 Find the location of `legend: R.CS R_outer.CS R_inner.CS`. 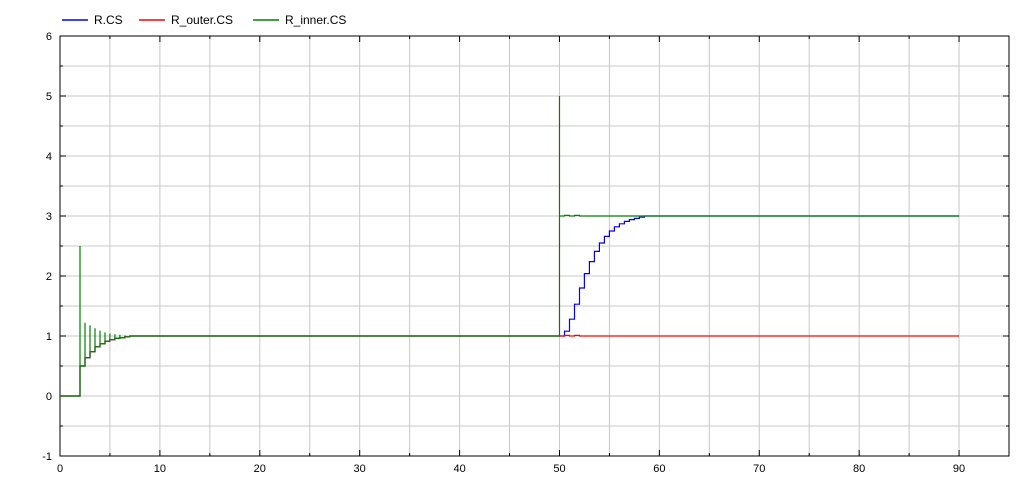

legend: R.CS R_outer.CS R_inner.CS is located at coordinates (204, 20).